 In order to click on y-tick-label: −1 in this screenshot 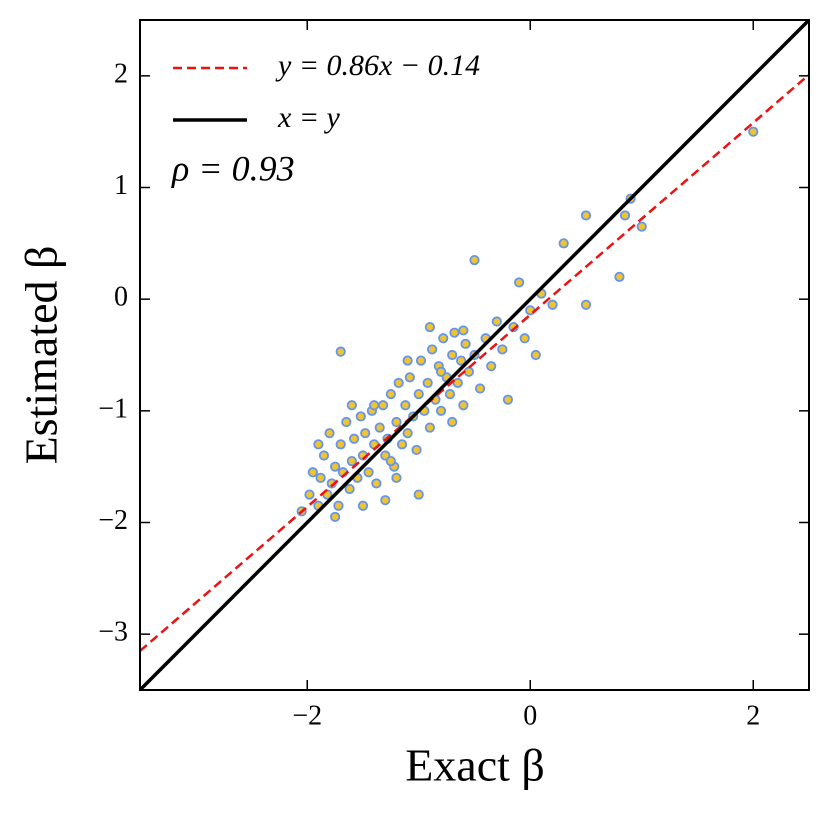, I will do `click(113, 408)`.